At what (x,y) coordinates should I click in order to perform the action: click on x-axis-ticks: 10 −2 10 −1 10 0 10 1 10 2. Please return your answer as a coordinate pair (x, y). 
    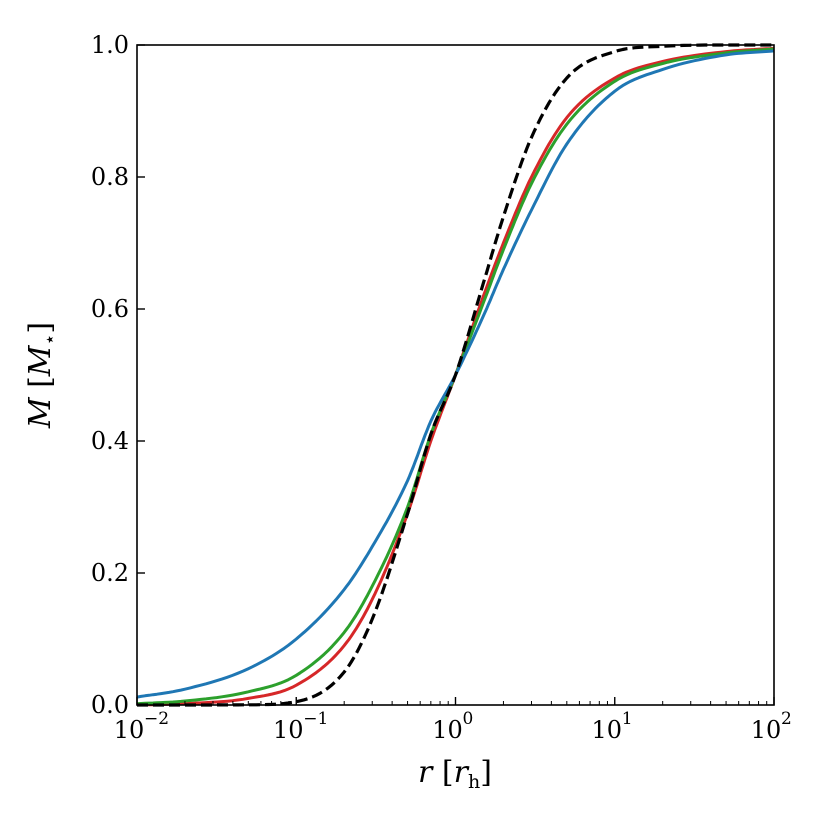
    Looking at the image, I should click on (453, 720).